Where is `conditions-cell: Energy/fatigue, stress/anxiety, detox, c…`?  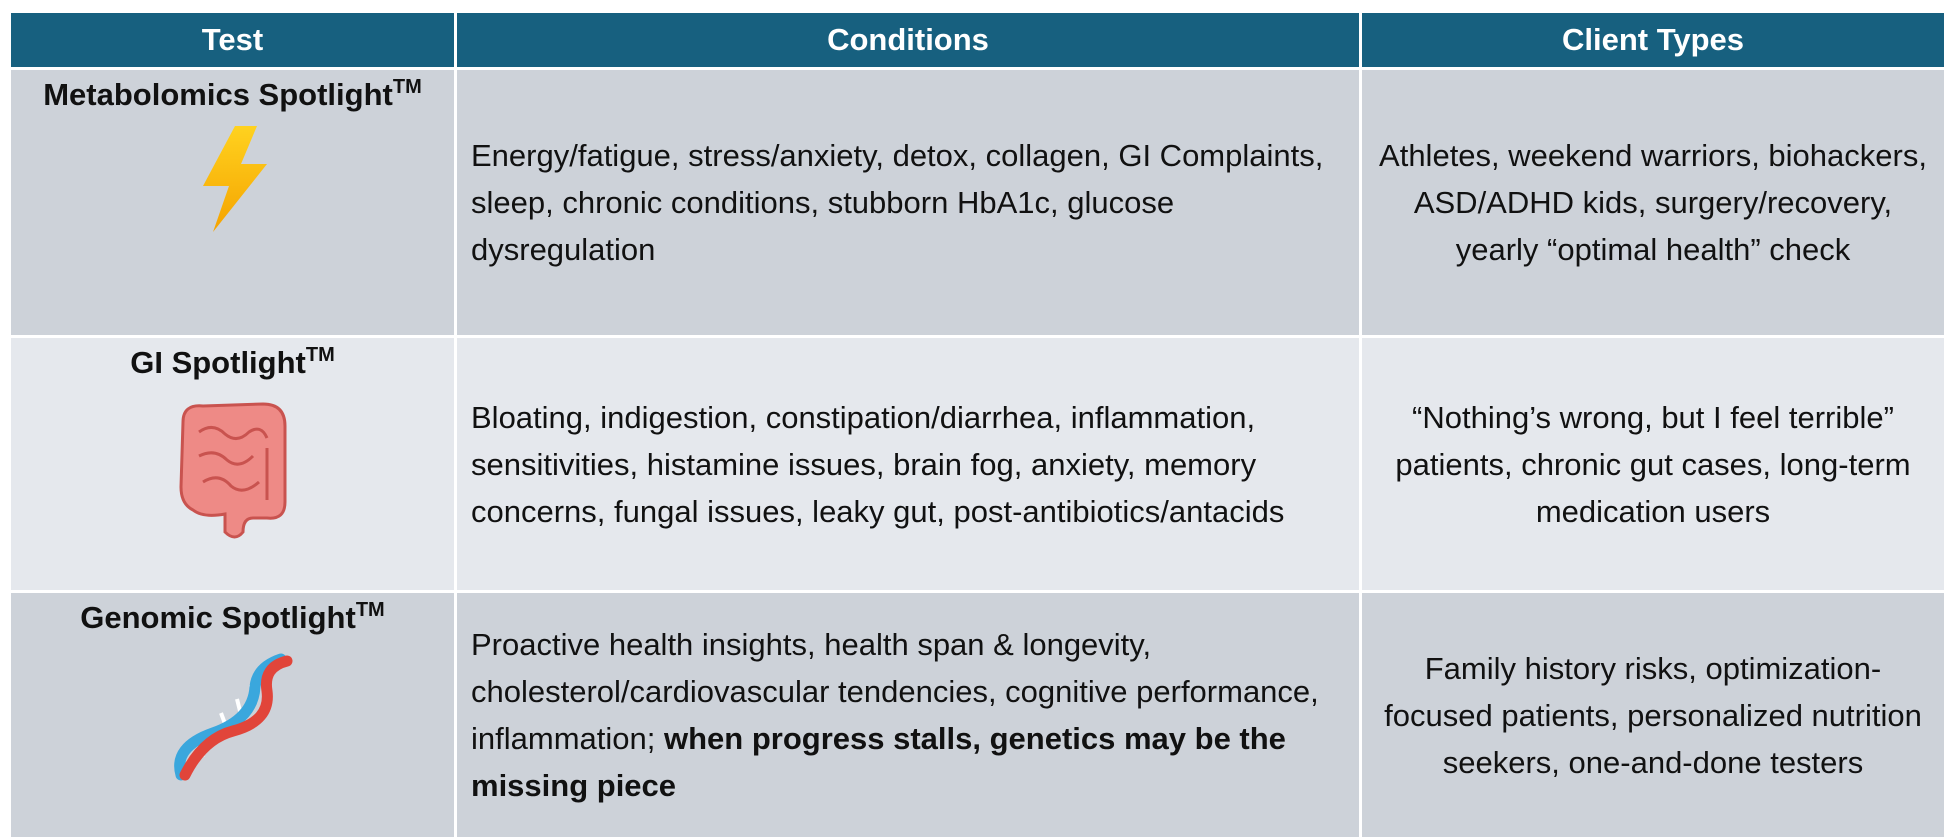
conditions-cell: Energy/fatigue, stress/anxiety, detox, c… is located at coordinates (908, 203).